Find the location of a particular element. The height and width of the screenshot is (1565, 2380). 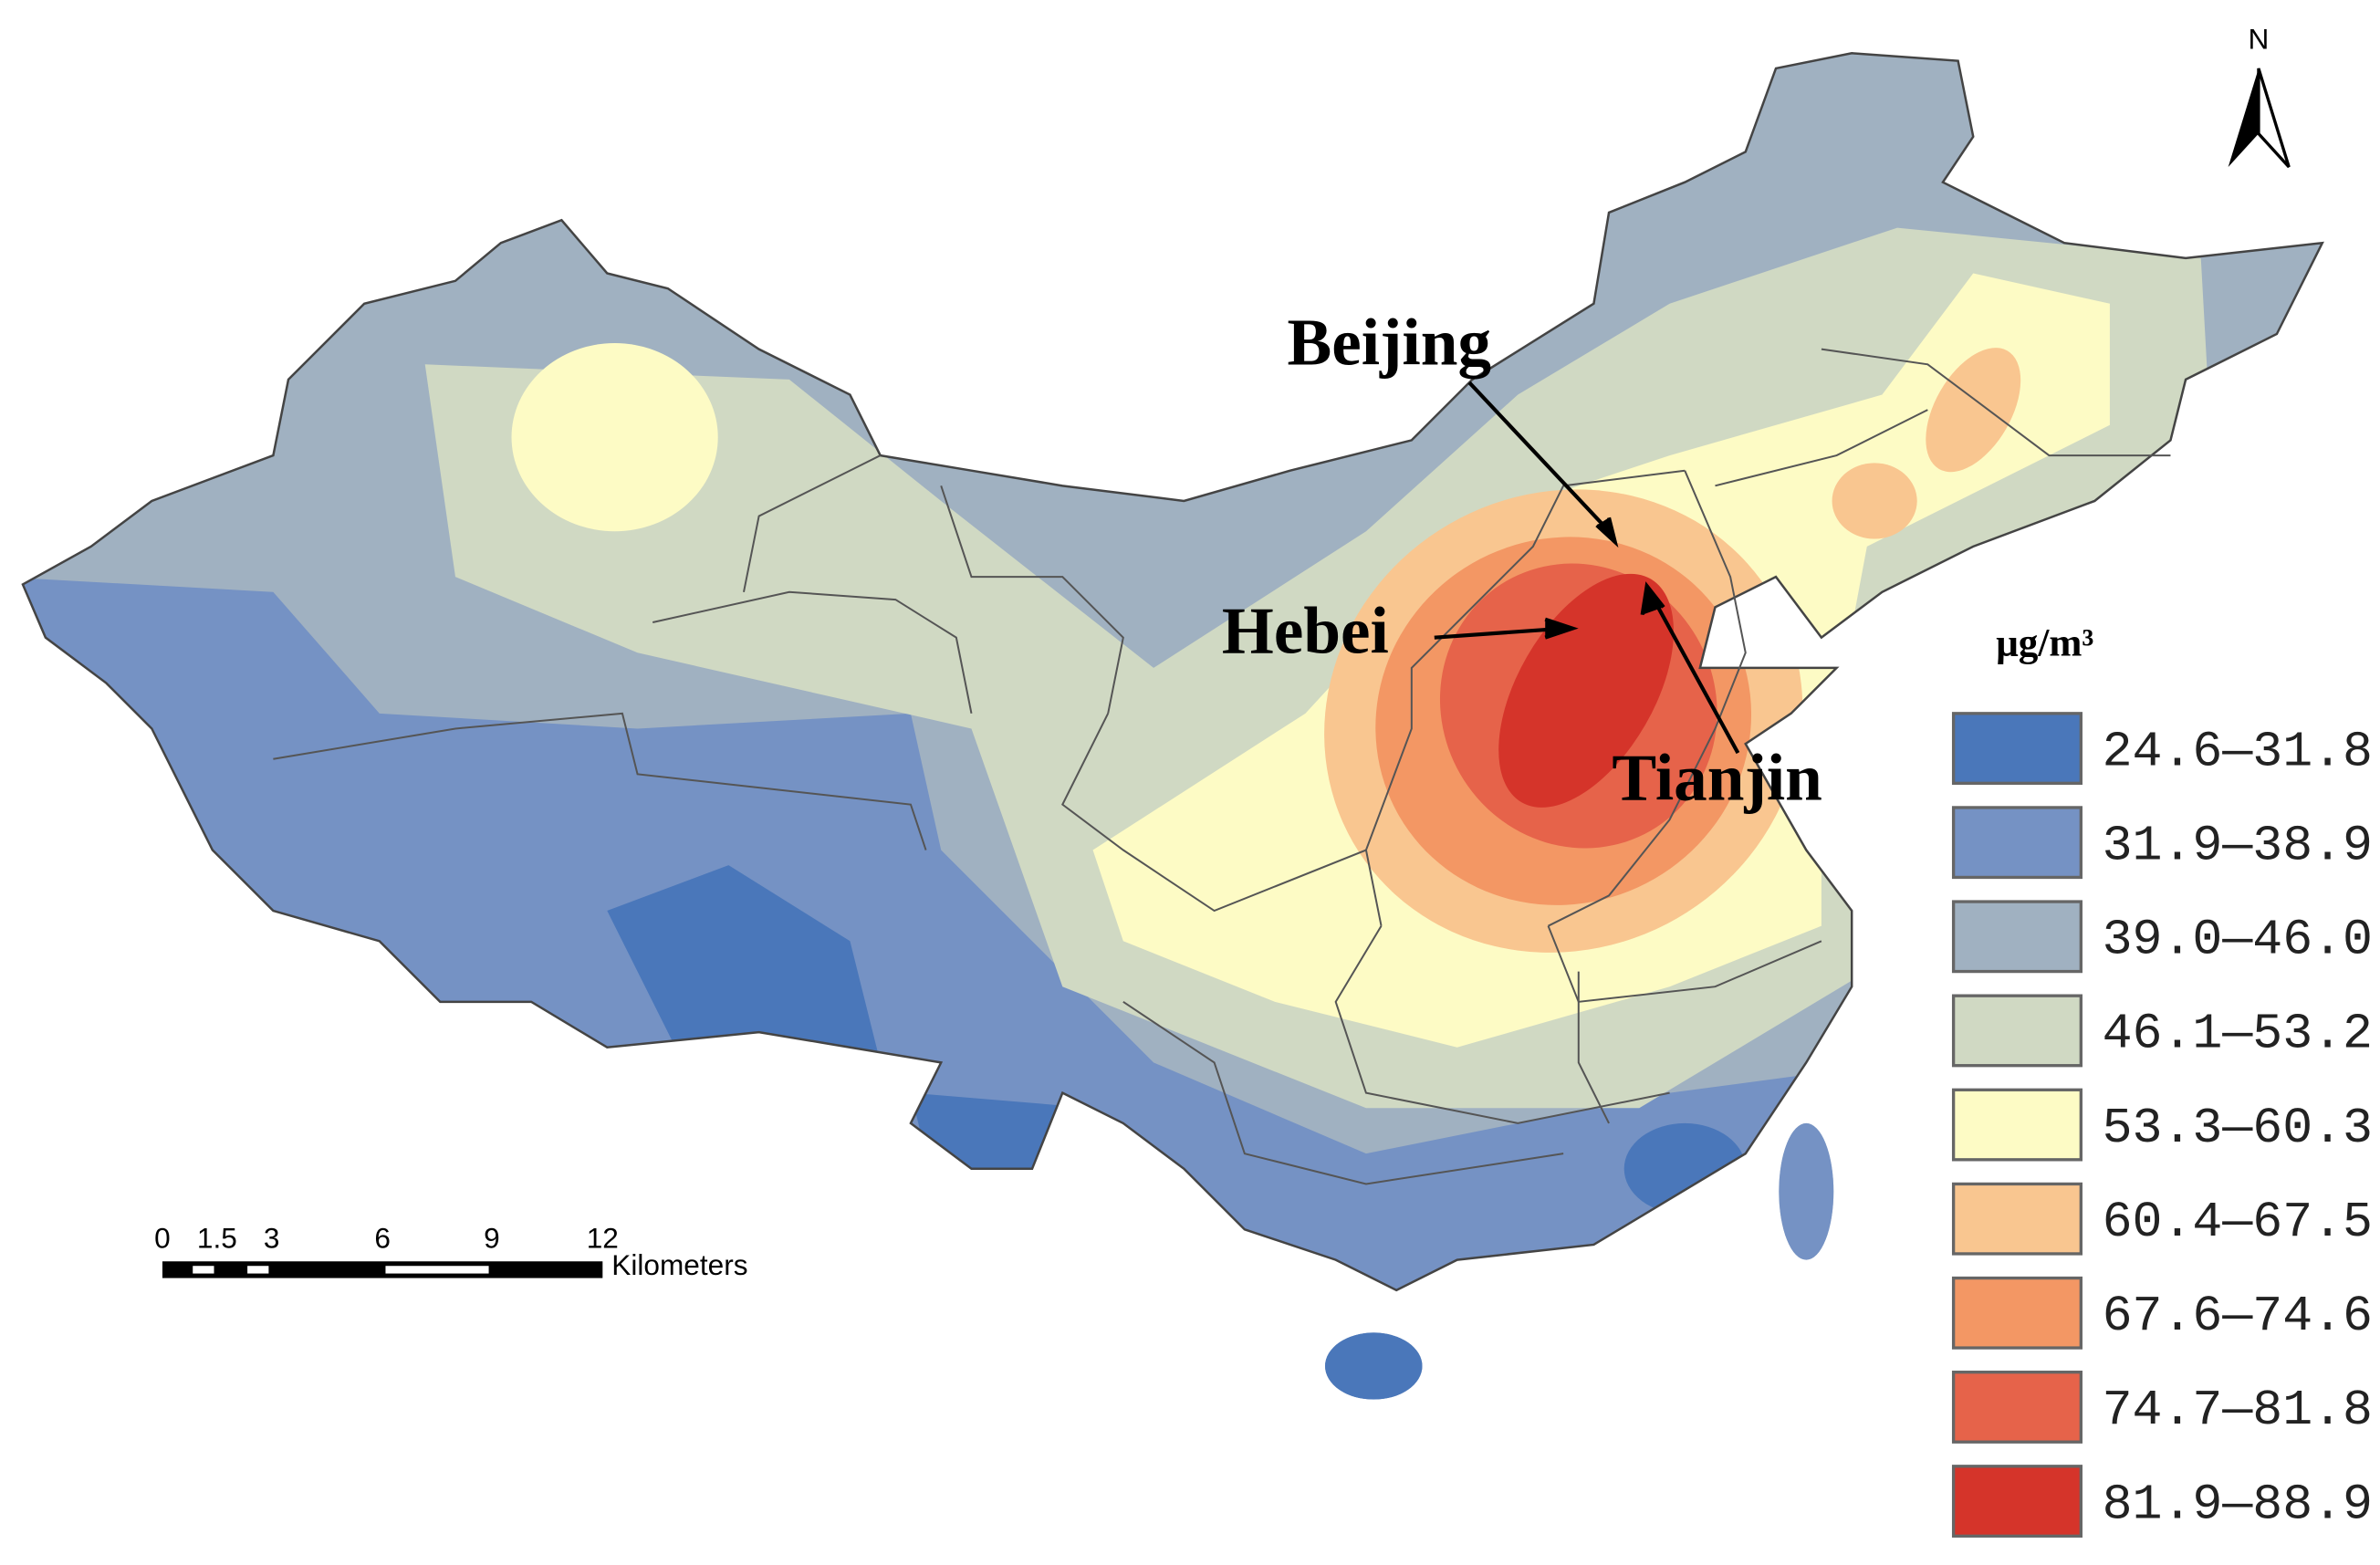

scale-unit: Kilometers is located at coordinates (679, 1264).